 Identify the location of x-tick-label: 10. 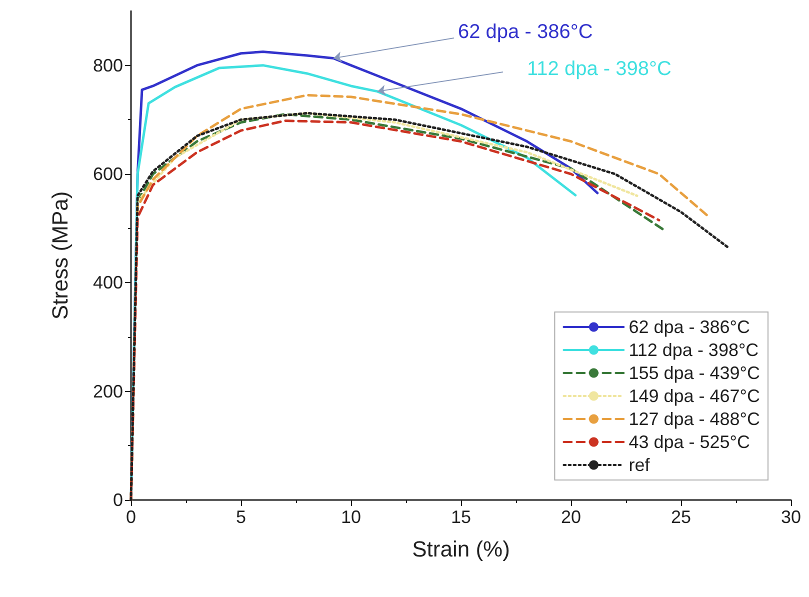
(351, 517).